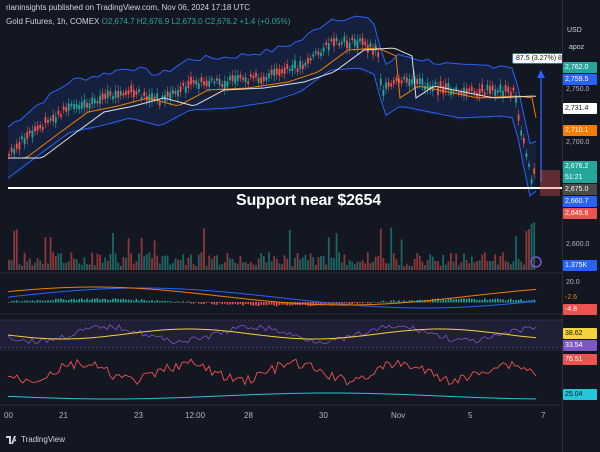 The width and height of the screenshot is (600, 452). What do you see at coordinates (536, 262) in the screenshot?
I see `signal-marker` at bounding box center [536, 262].